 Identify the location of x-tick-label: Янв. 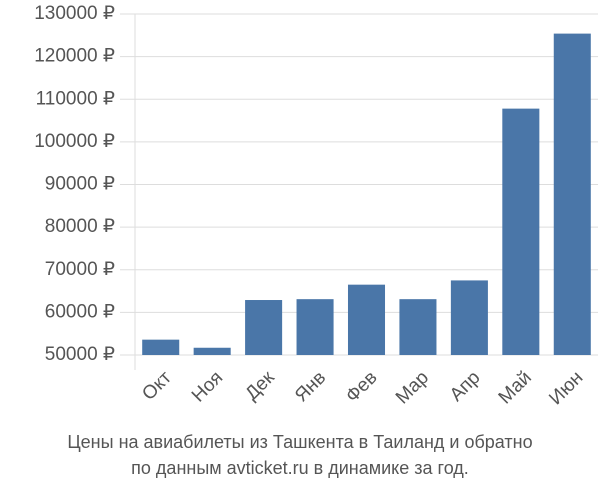
(310, 386).